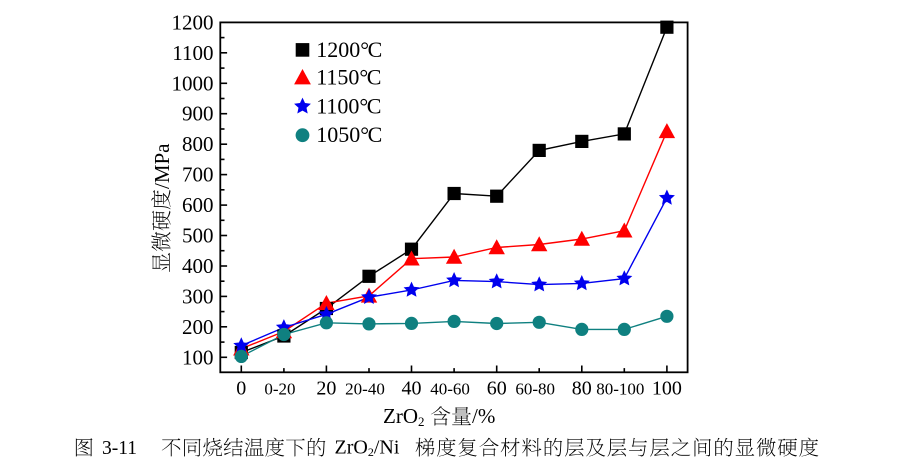 The image size is (902, 475). I want to click on svg-text: 1050°C, so click(349, 134).